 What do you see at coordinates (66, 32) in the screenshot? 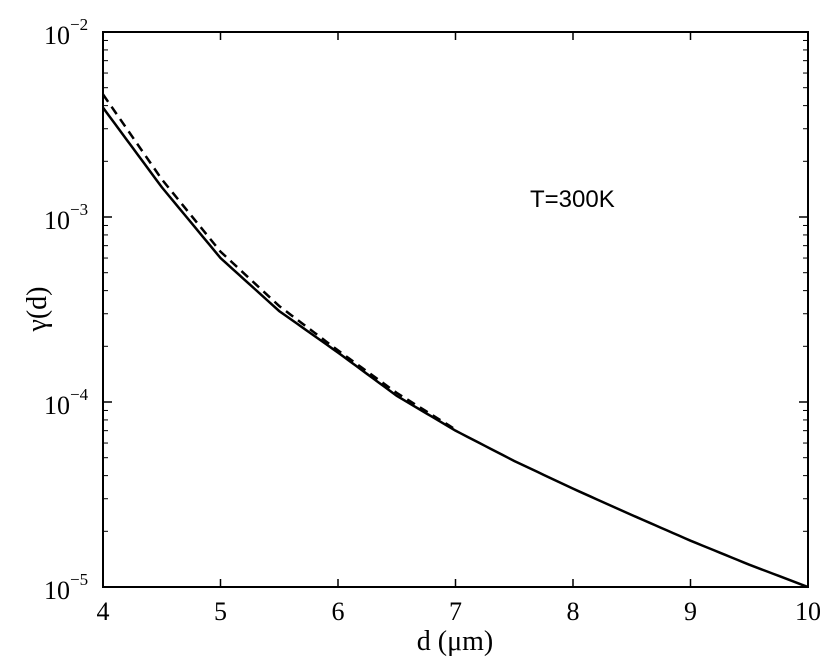
I see `y-tick-label: 10⁻²` at bounding box center [66, 32].